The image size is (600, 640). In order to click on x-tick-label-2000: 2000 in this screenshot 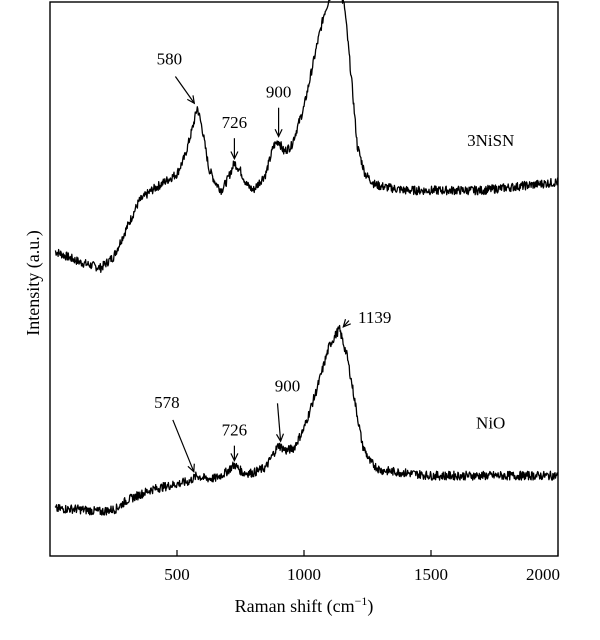, I will do `click(543, 574)`.